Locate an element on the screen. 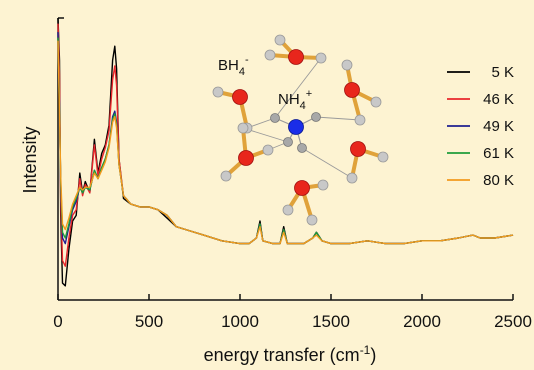 The image size is (534, 370). x-tick-label: 500 is located at coordinates (149, 321).